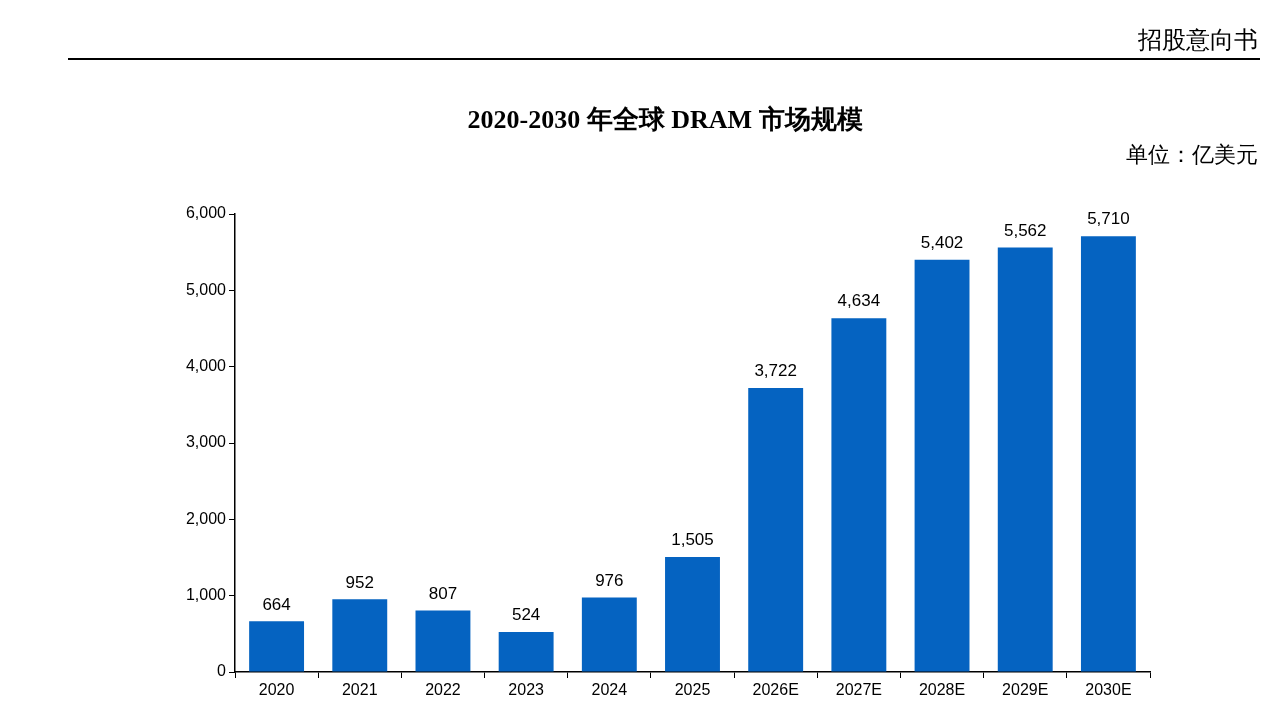 Image resolution: width=1280 pixels, height=720 pixels. What do you see at coordinates (1198, 40) in the screenshot?
I see `text: 招股意向书` at bounding box center [1198, 40].